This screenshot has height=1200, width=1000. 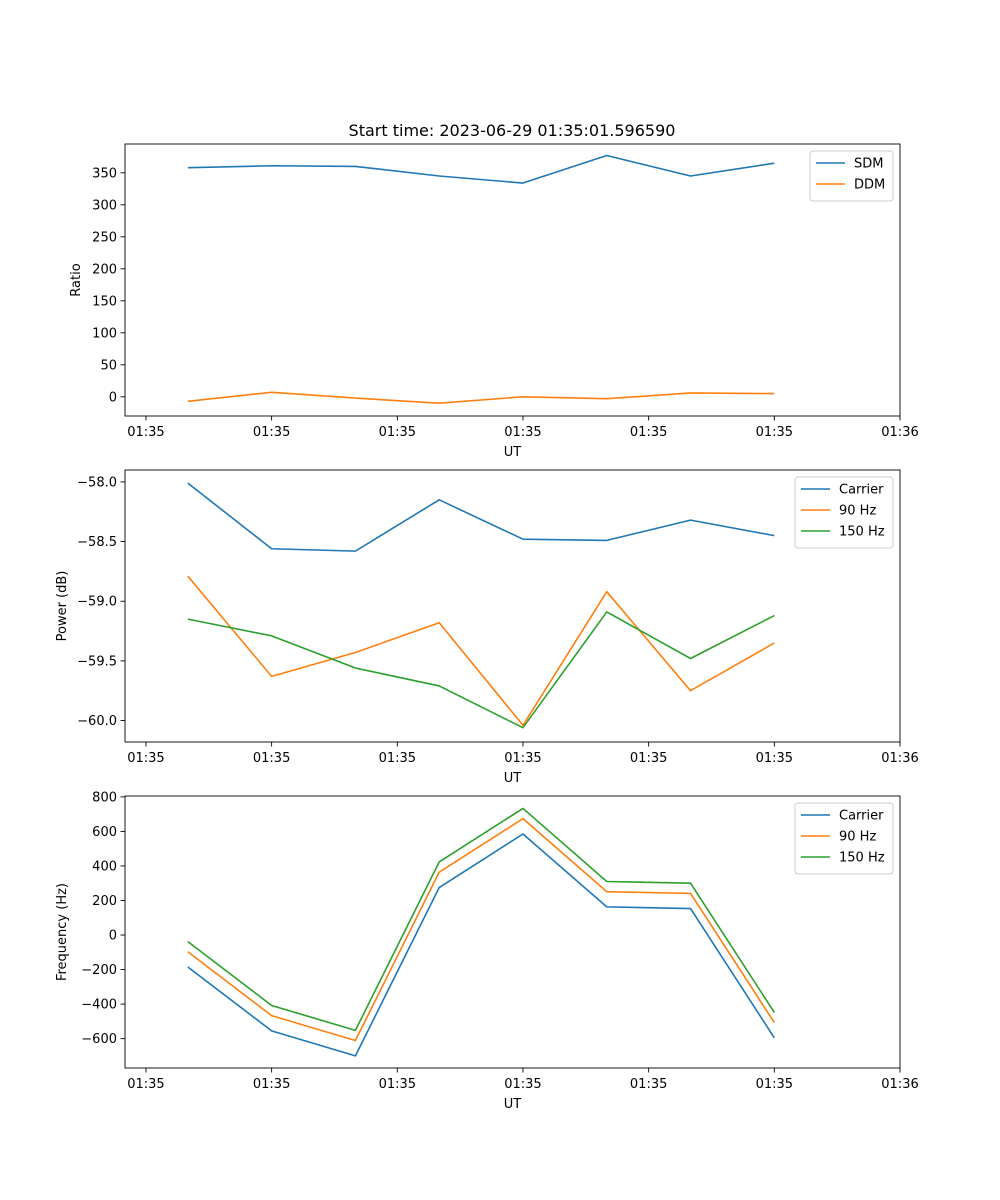 What do you see at coordinates (76, 279) in the screenshot?
I see `y-axis-label: Ratio` at bounding box center [76, 279].